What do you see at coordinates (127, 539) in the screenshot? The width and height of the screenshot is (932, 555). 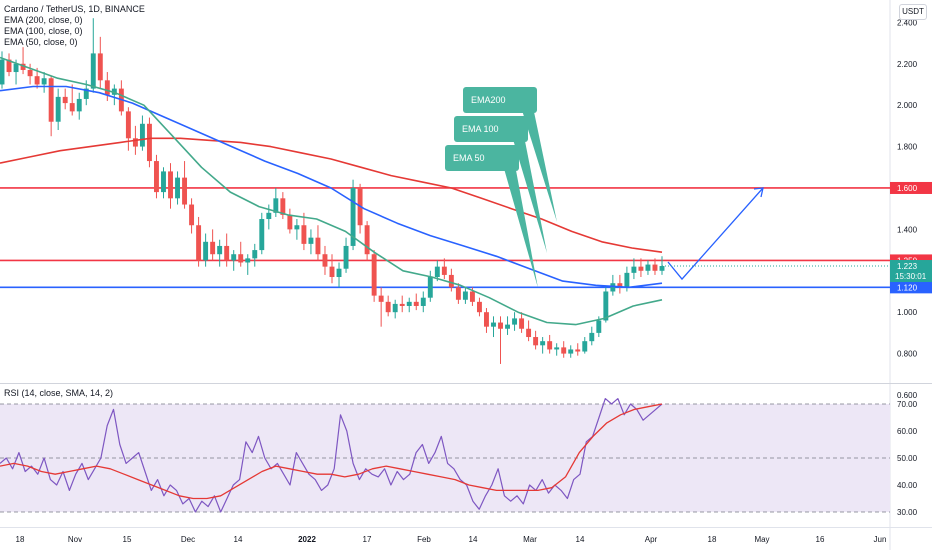 I see `x-tick-label: 15` at bounding box center [127, 539].